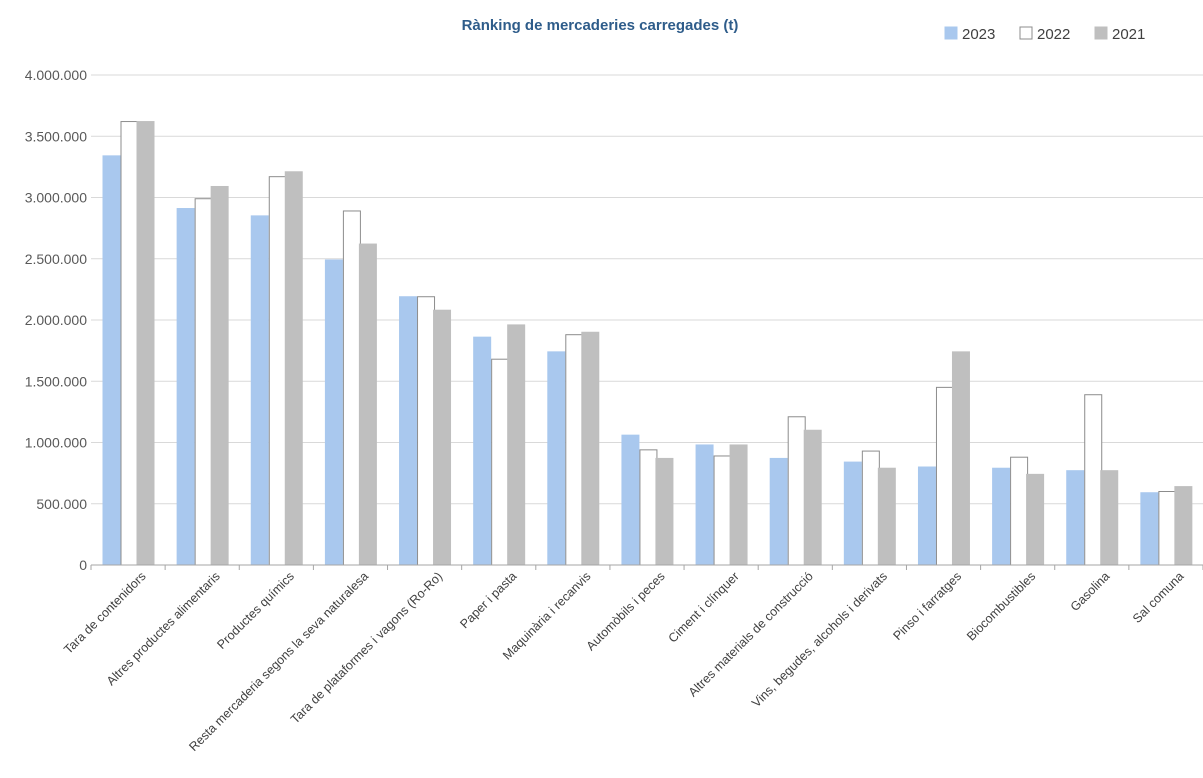 The image size is (1203, 778). Describe the element at coordinates (819, 639) in the screenshot. I see `x-category-label: Vins, begudes, alcohols i derivats` at that location.